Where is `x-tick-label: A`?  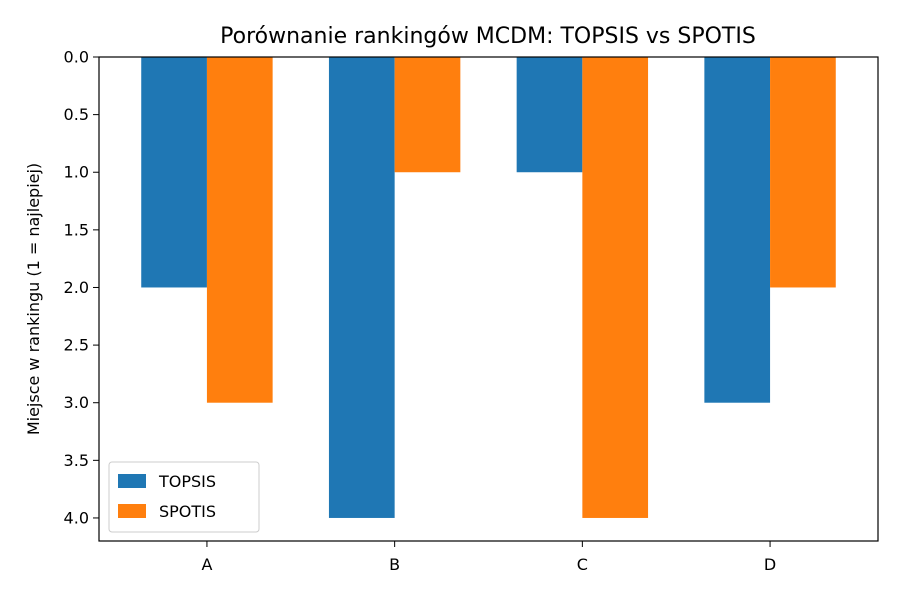
x-tick-label: A is located at coordinates (206, 564).